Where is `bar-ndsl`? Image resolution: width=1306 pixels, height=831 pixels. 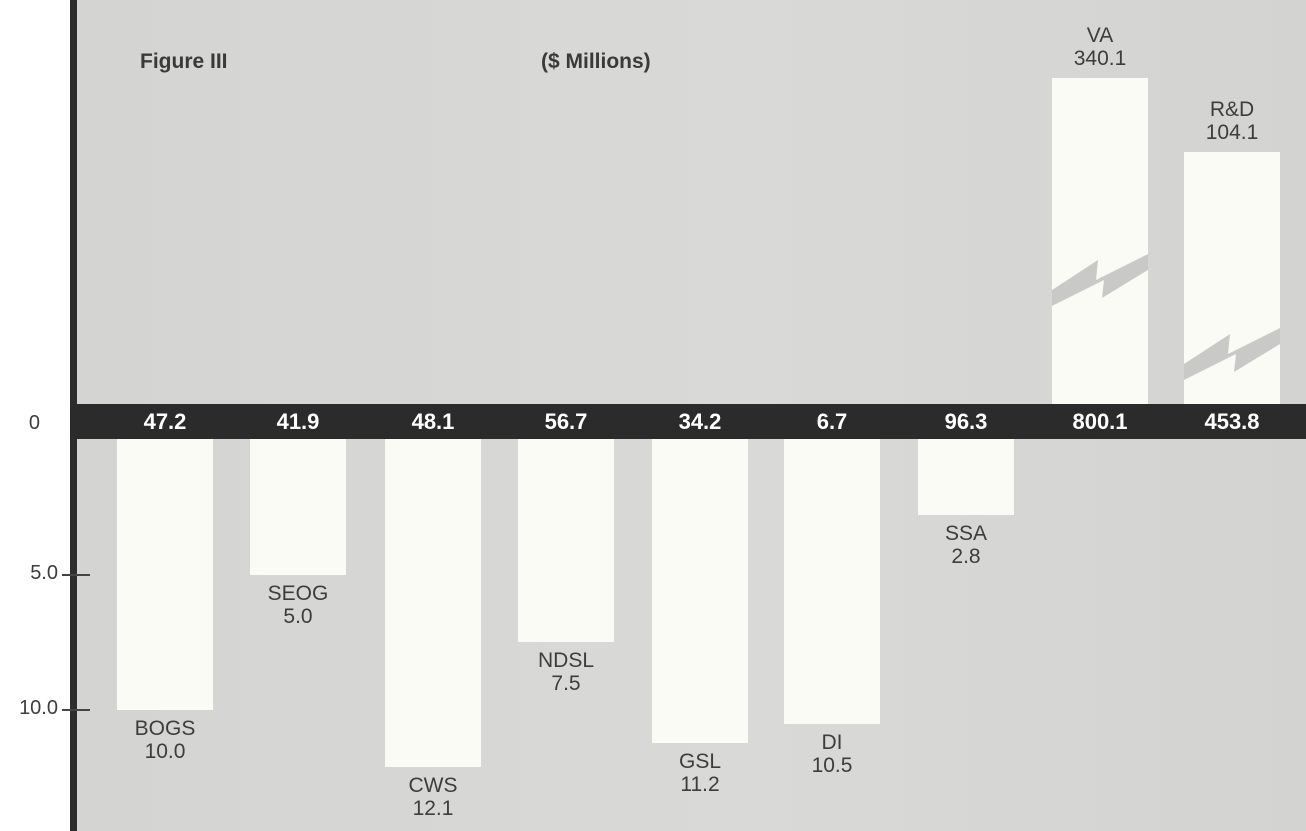
bar-ndsl is located at coordinates (566, 541).